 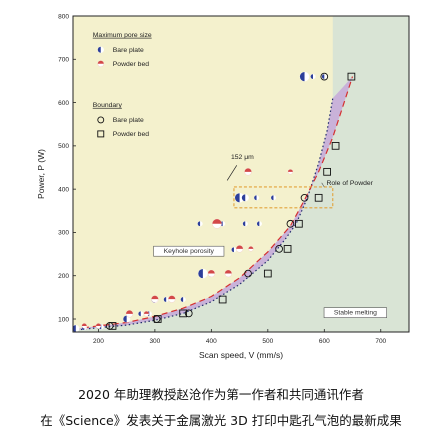 What do you see at coordinates (63, 319) in the screenshot?
I see `y-tick-label: 100` at bounding box center [63, 319].